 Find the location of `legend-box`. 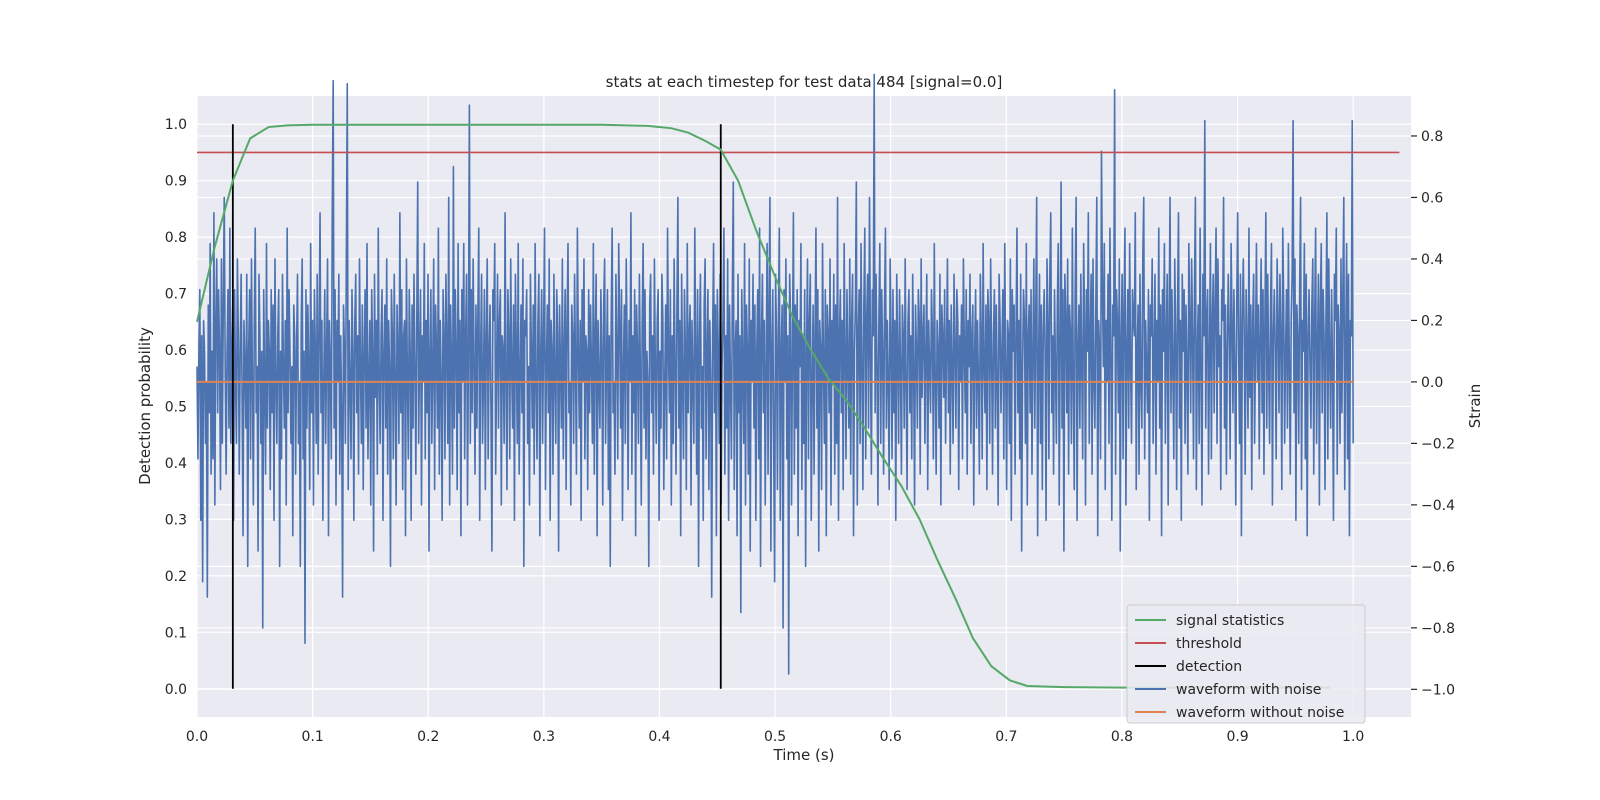

legend-box is located at coordinates (1246, 664).